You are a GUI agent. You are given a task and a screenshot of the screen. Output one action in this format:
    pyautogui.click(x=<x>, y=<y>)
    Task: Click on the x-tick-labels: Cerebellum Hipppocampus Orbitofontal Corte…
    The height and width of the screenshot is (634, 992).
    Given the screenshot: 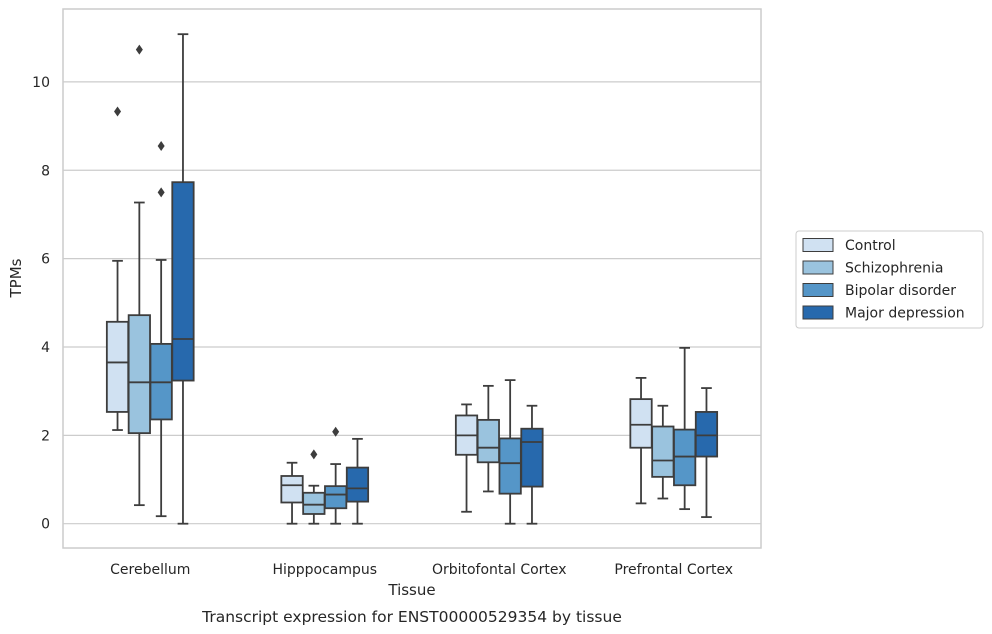 What is the action you would take?
    pyautogui.click(x=421, y=570)
    